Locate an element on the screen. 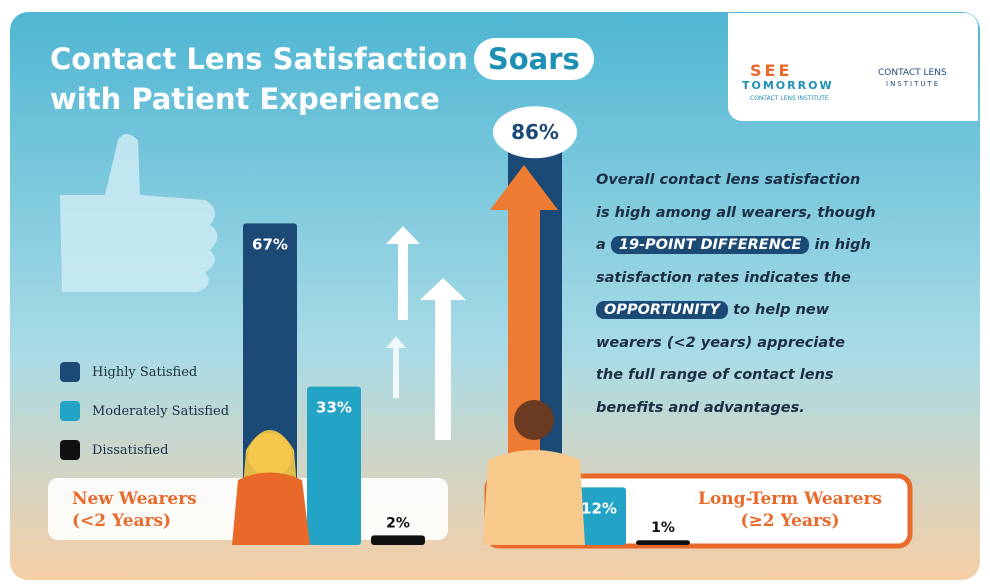  legend-item: Highly Satisfied is located at coordinates (128, 372).